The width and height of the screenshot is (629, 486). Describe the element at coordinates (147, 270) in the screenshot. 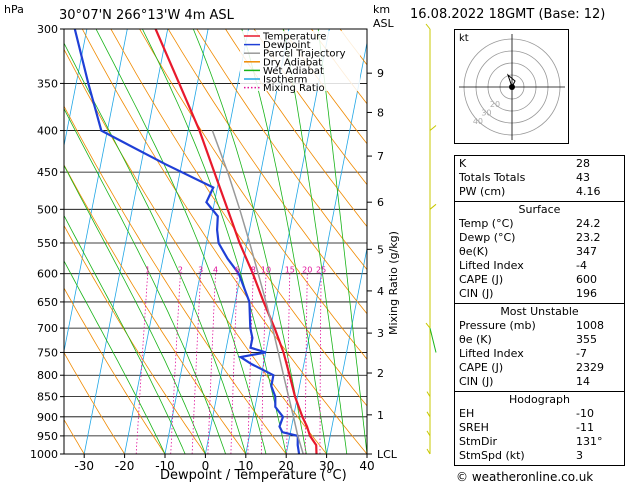

I see `mixing-ratio-tick-label: 1` at that location.